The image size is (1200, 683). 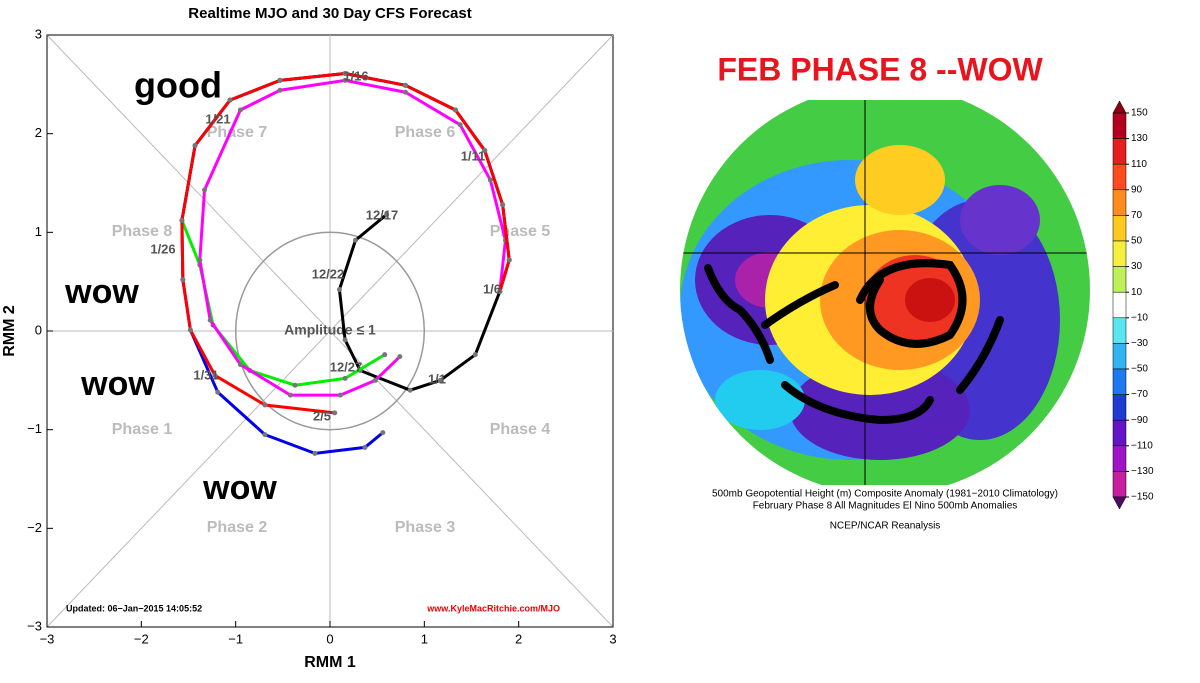 I want to click on y-tick-label: 1, so click(x=38, y=231).